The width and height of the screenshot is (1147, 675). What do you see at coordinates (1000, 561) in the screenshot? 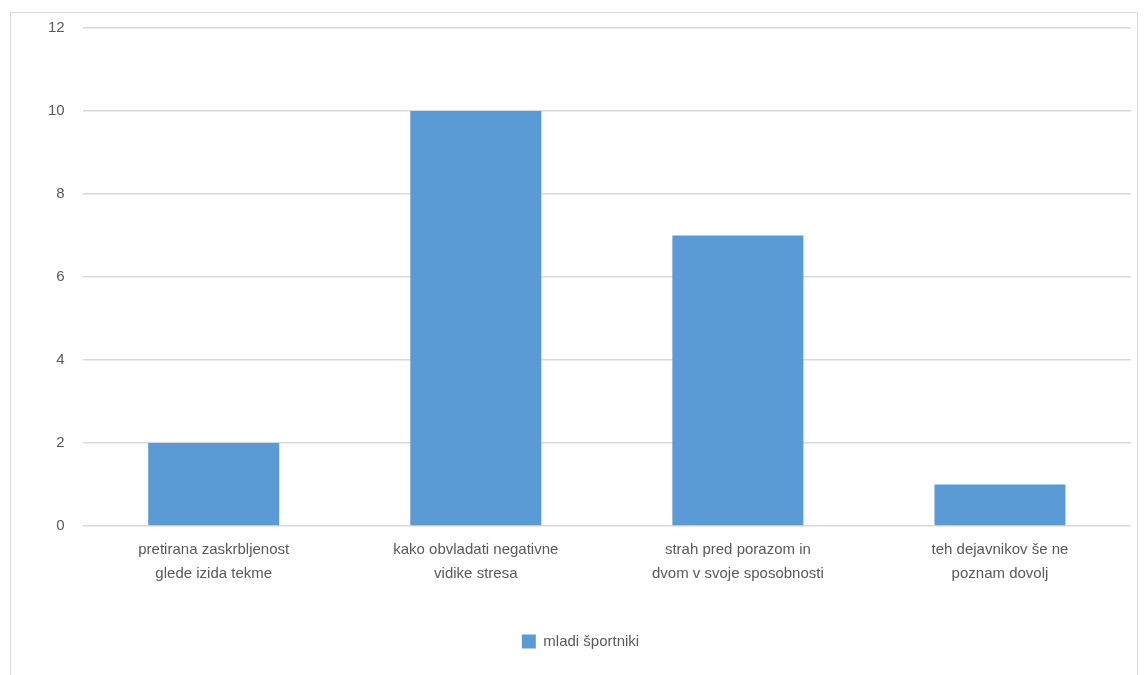
I see `x-tick-label: teh dejavnikov še ne poznam dovolj` at bounding box center [1000, 561].